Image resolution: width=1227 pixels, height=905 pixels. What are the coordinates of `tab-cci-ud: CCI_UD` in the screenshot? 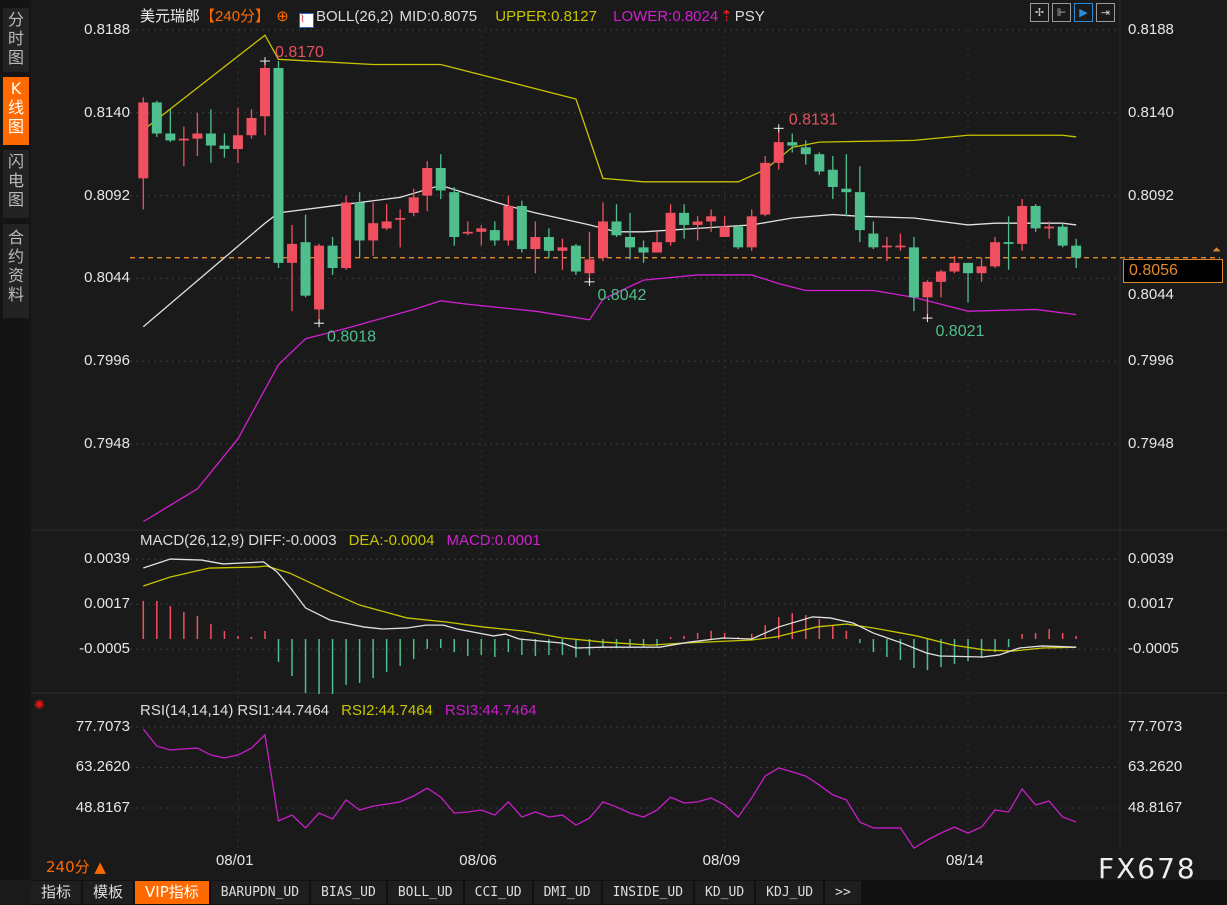 It's located at (498, 892).